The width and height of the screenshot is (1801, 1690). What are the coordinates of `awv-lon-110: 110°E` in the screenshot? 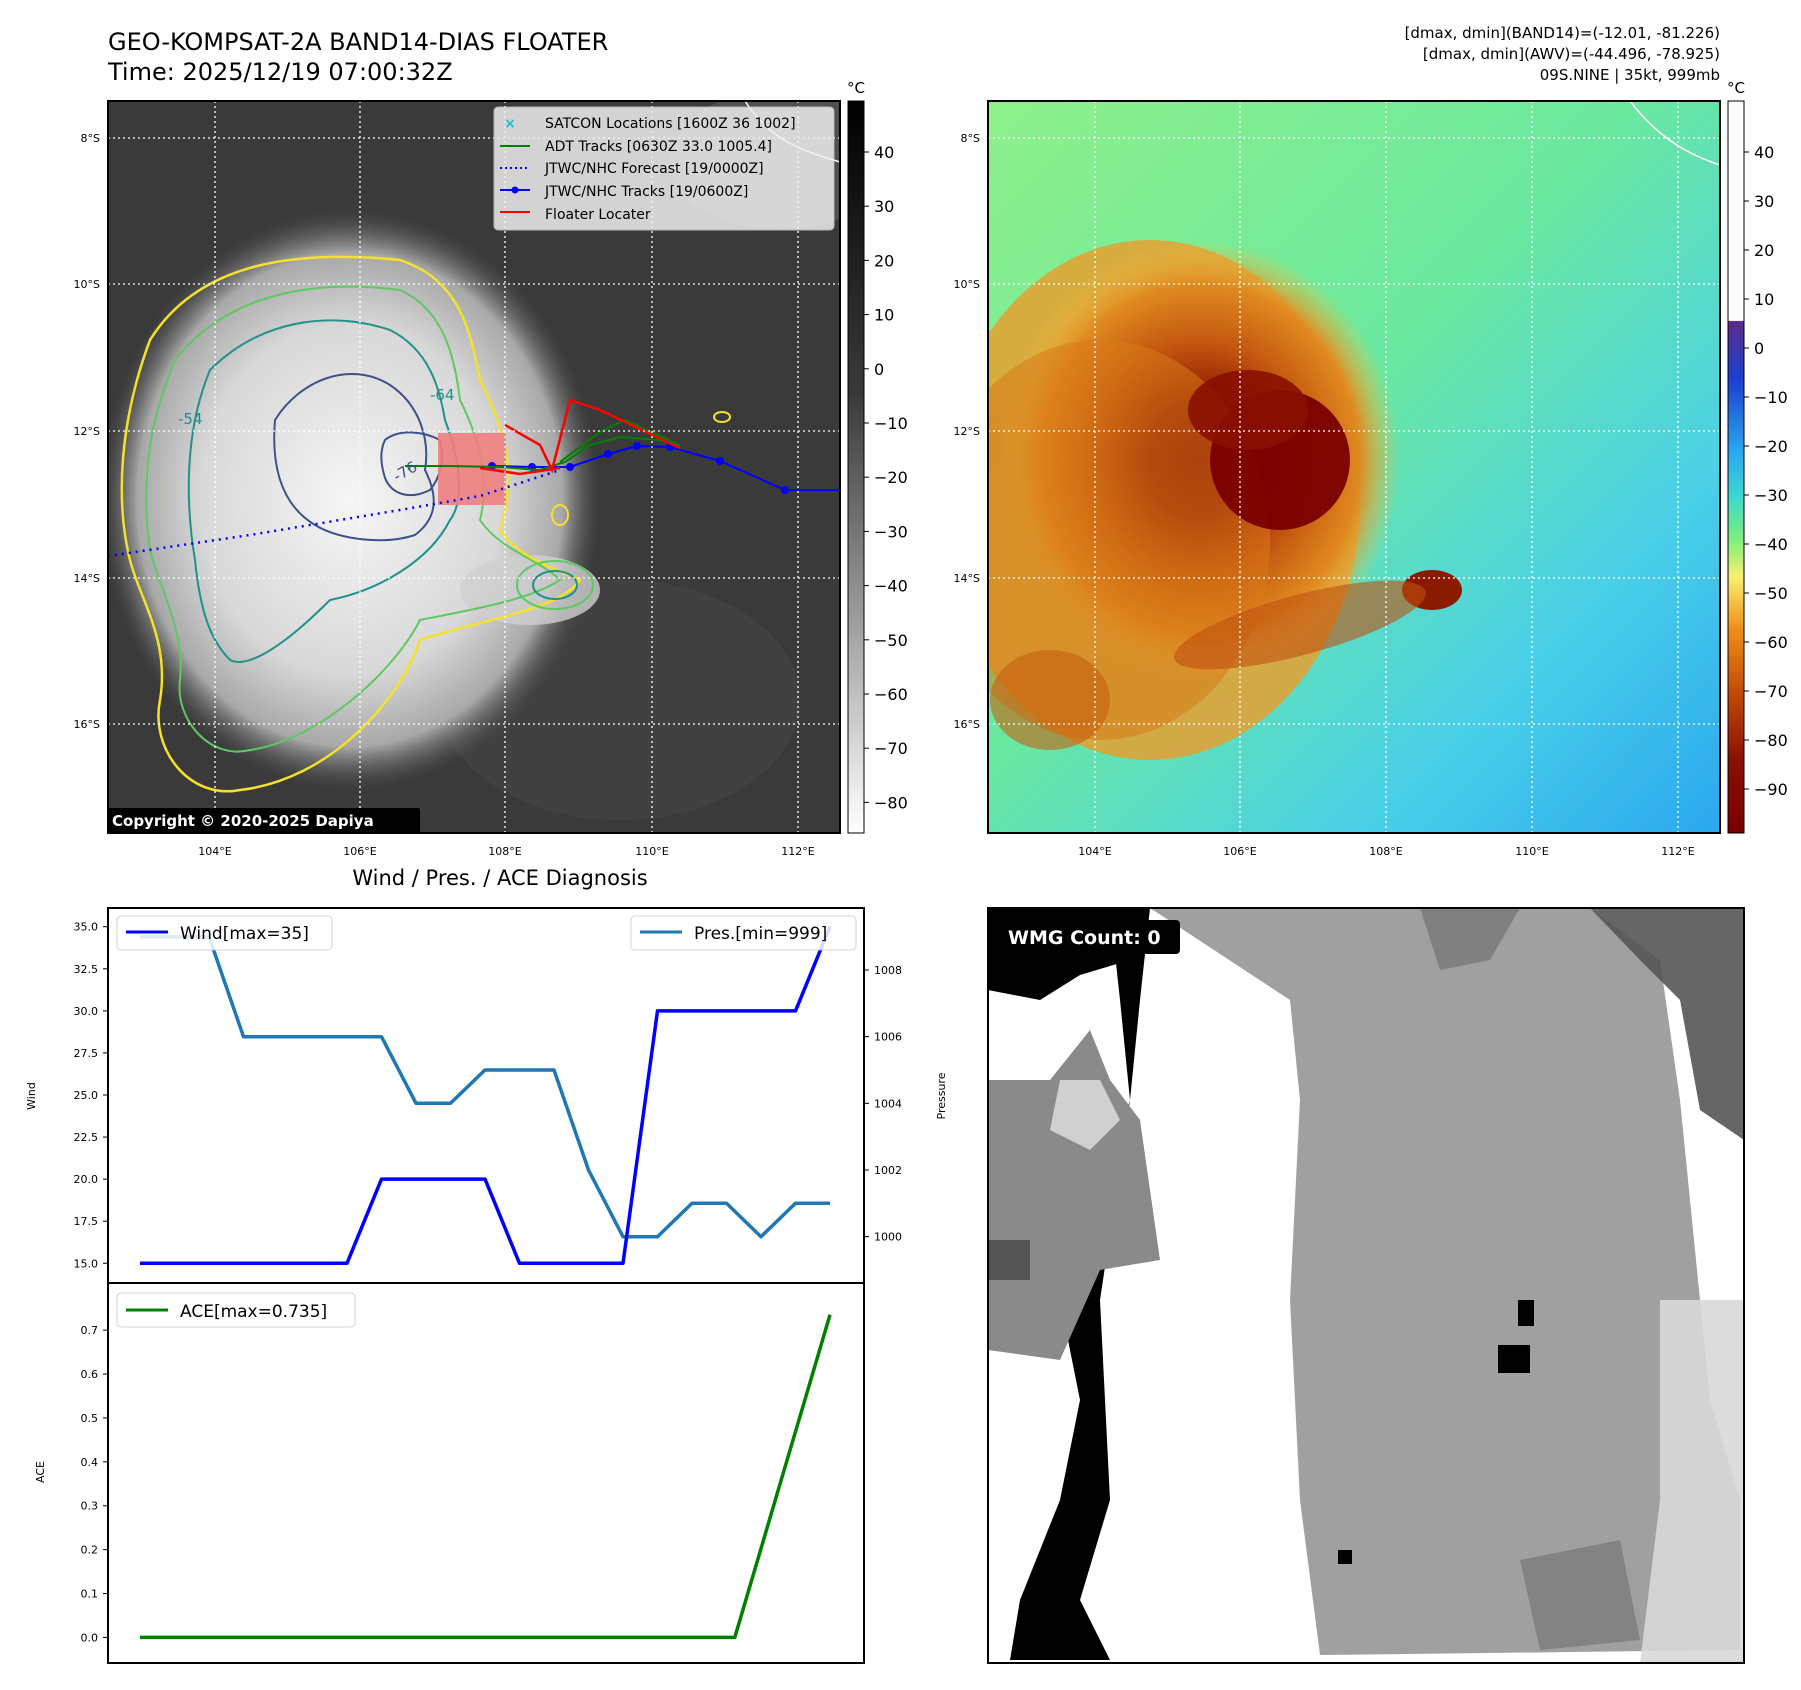 It's located at (1531, 851).